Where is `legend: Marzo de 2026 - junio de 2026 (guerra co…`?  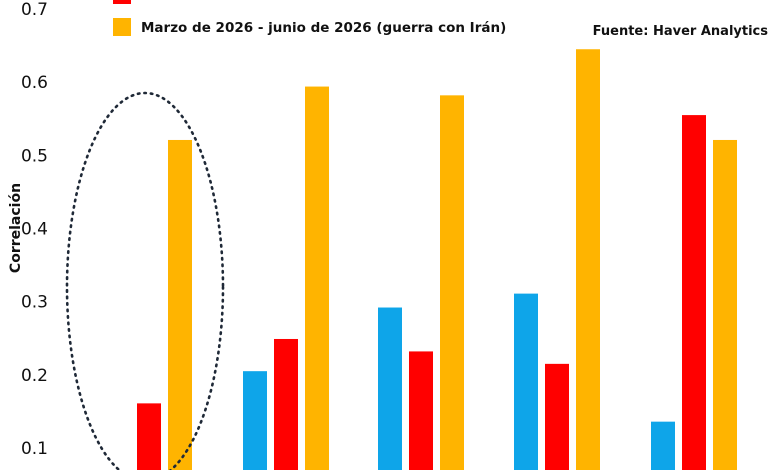
legend: Marzo de 2026 - junio de 2026 (guerra co… is located at coordinates (440, 19).